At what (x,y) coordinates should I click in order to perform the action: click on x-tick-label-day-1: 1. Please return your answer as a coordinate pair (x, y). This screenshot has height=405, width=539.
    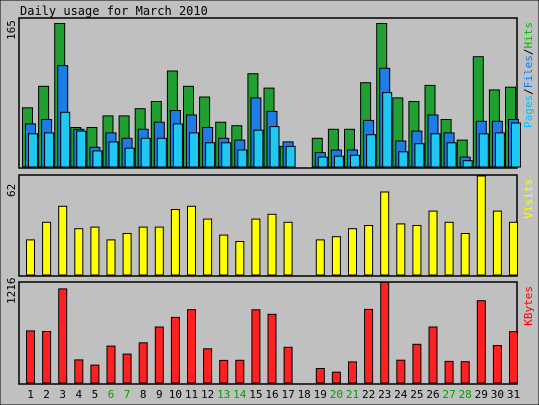
    Looking at the image, I should click on (30, 394).